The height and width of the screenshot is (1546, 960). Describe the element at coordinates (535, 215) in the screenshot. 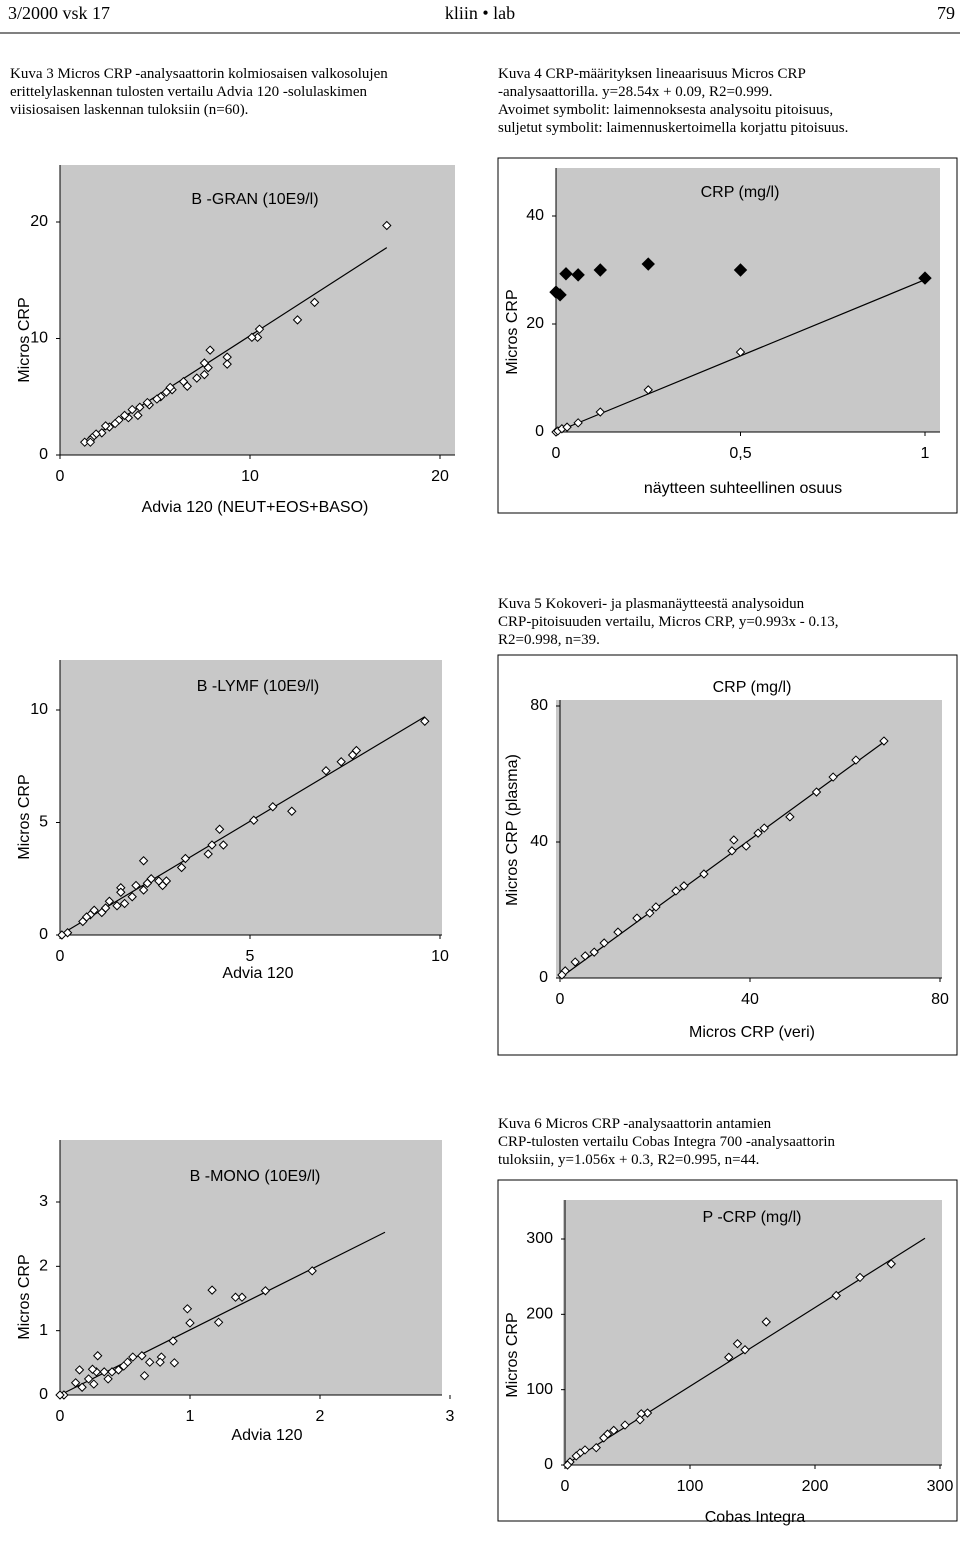

I see `y-tick-label: 40` at that location.